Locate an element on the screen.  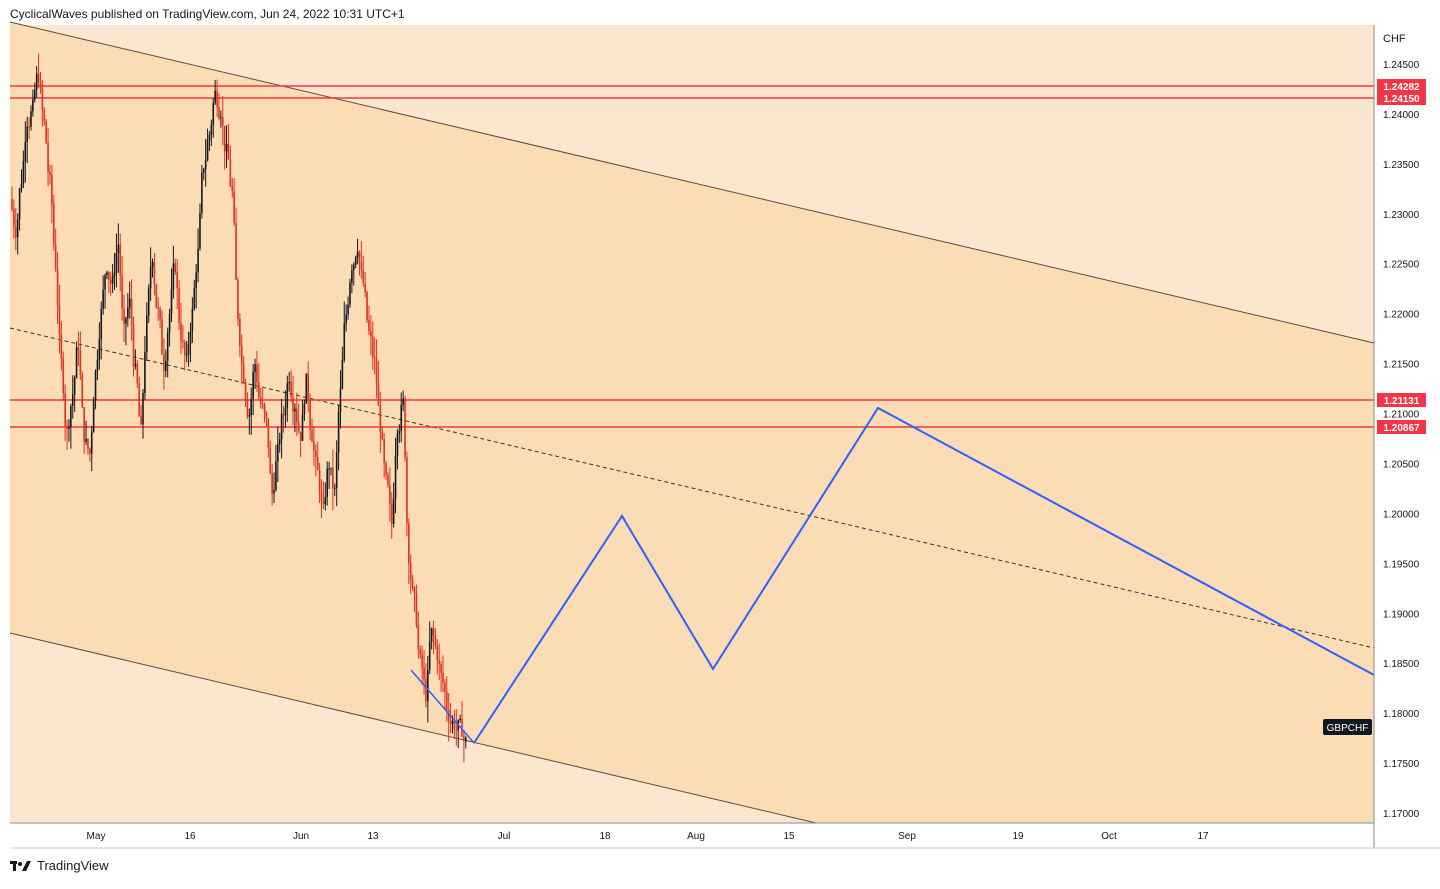
y-tick-label: 1.18500 is located at coordinates (1401, 664).